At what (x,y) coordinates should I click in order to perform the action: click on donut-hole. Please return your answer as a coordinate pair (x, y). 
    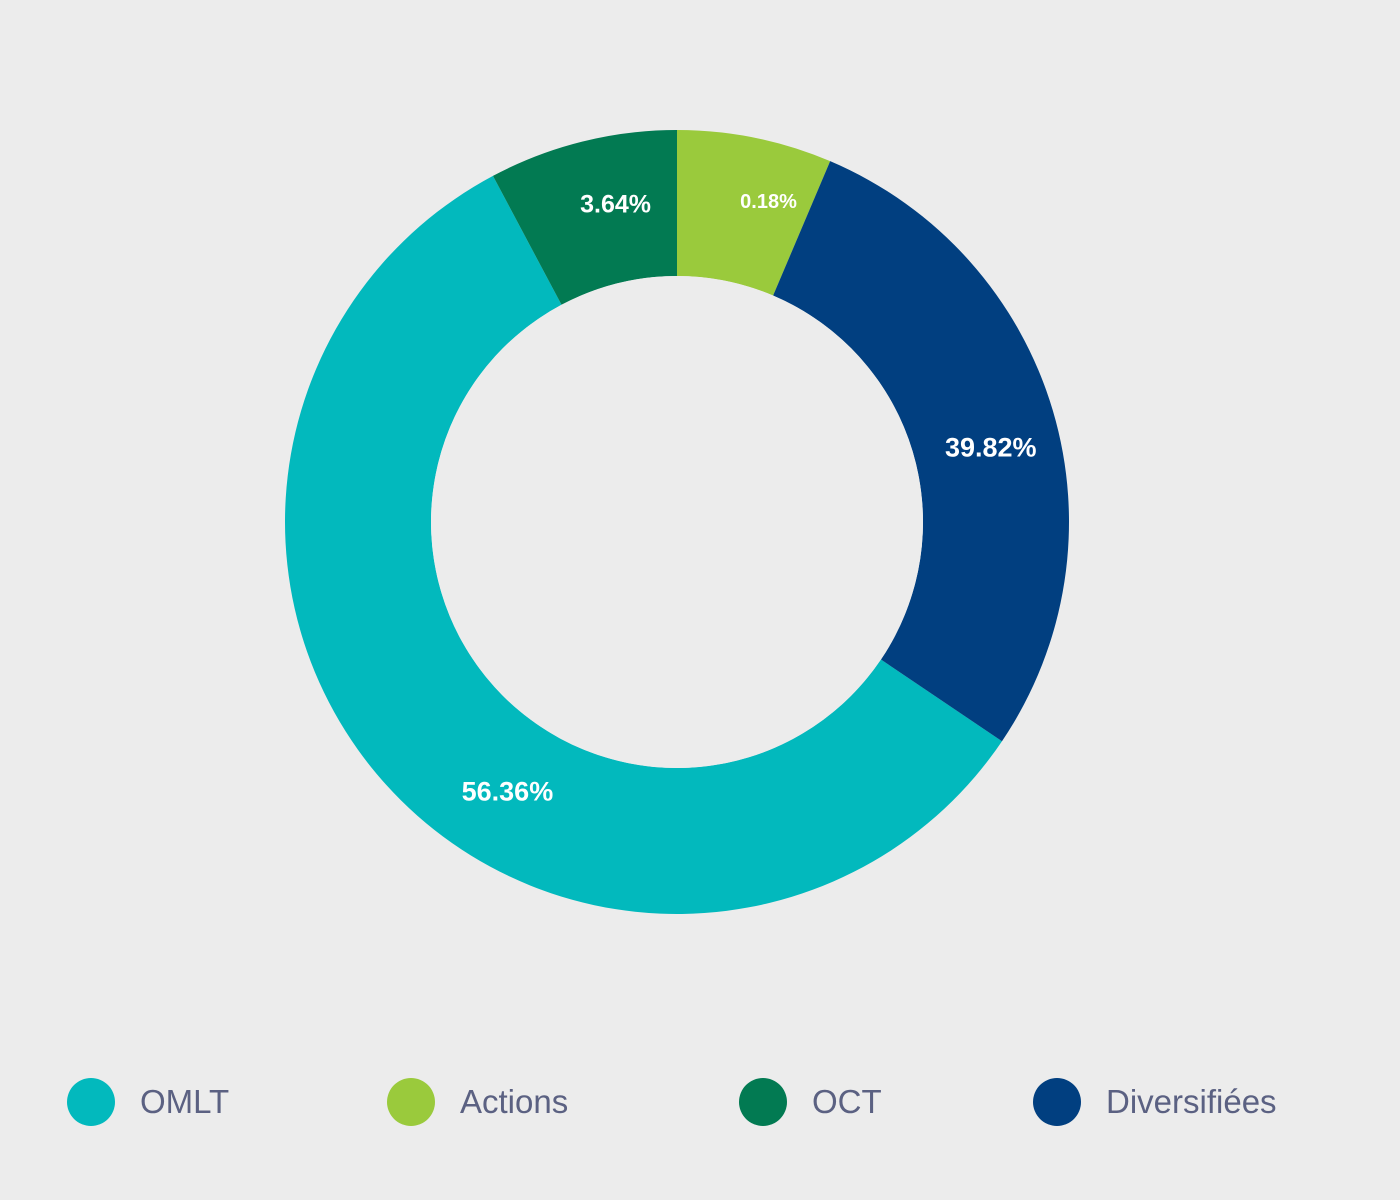
    Looking at the image, I should click on (677, 522).